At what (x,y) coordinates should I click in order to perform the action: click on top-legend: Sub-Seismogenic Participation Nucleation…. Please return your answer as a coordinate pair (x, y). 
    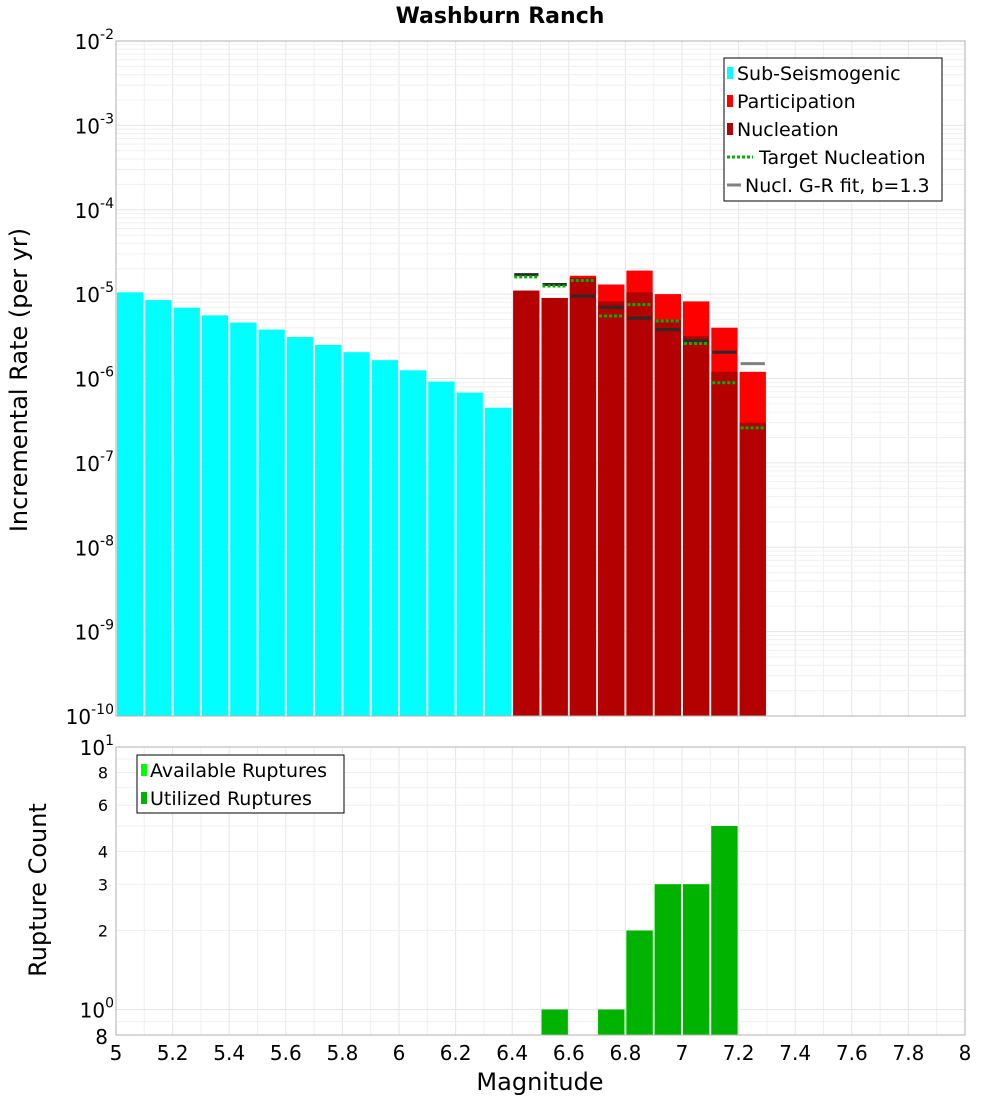
    Looking at the image, I should click on (833, 129).